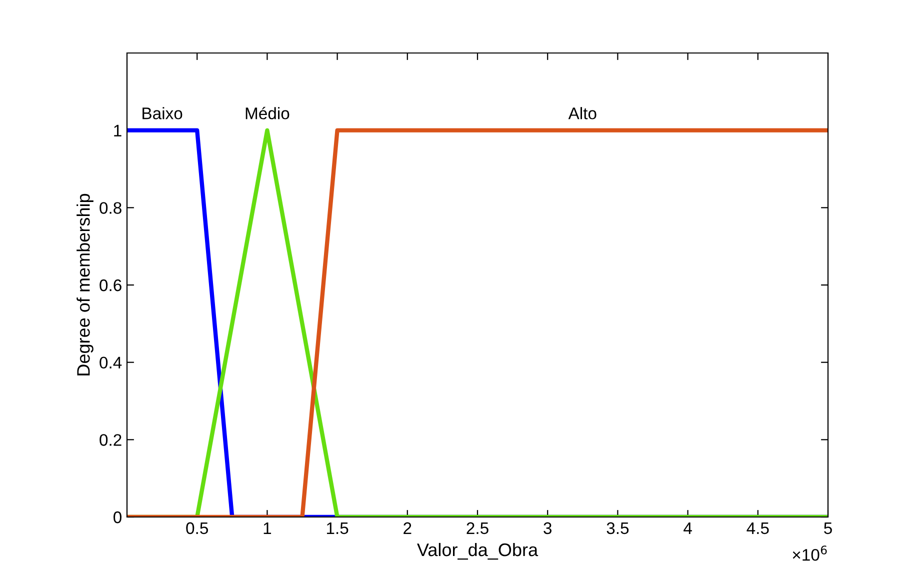 The height and width of the screenshot is (574, 906). I want to click on x-tick-label: 3, so click(548, 528).